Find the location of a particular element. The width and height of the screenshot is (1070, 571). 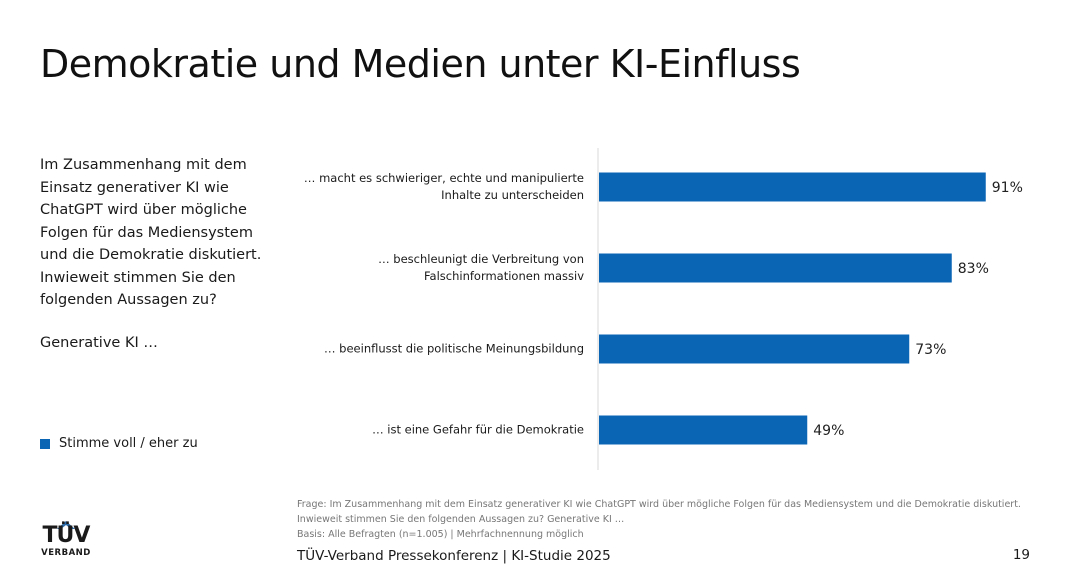

tuv-logo: TÜV VERBAND is located at coordinates (66, 539).